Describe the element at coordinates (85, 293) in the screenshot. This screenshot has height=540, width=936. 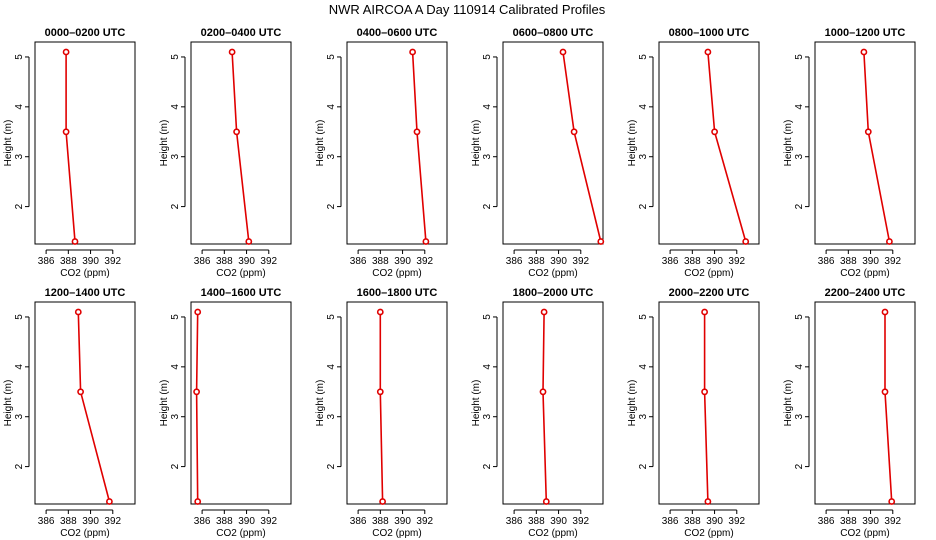
I see `panel-title: 1200–1400 UTC` at that location.